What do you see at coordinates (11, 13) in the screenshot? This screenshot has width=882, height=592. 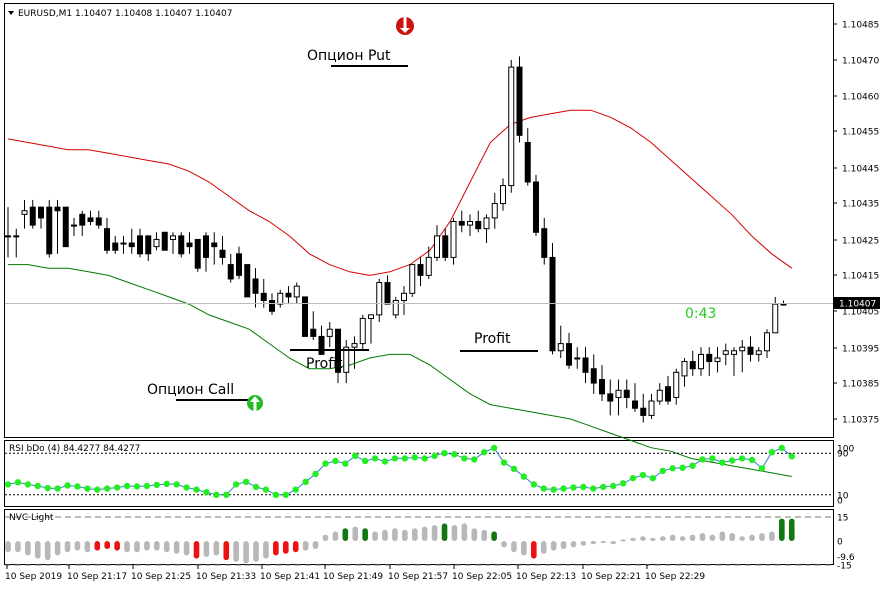 I see `chart-dropdown-icon` at bounding box center [11, 13].